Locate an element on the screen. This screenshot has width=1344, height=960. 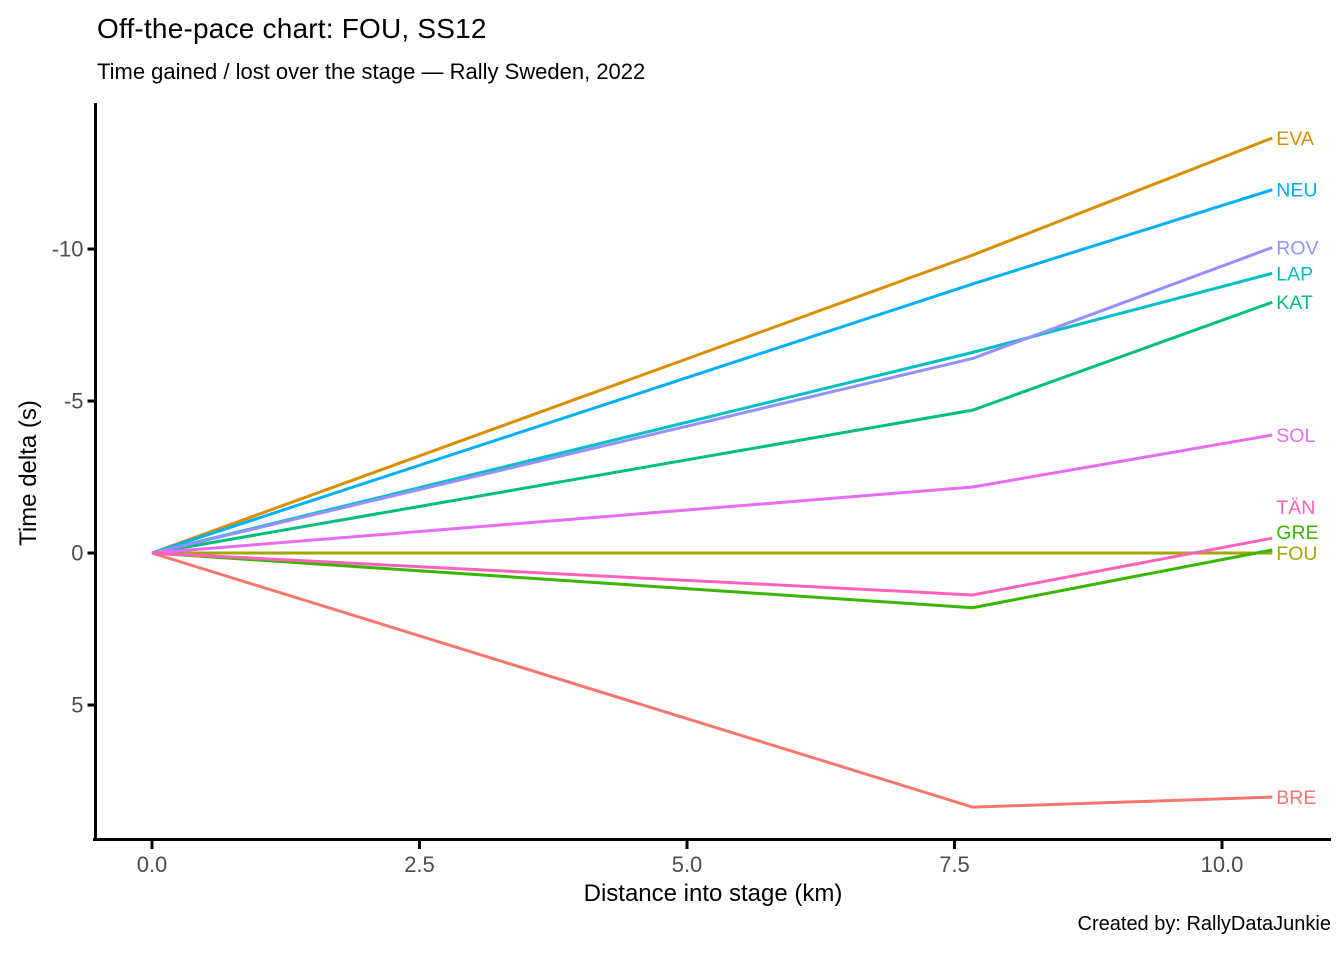
series-line-TÄN is located at coordinates (712, 566).